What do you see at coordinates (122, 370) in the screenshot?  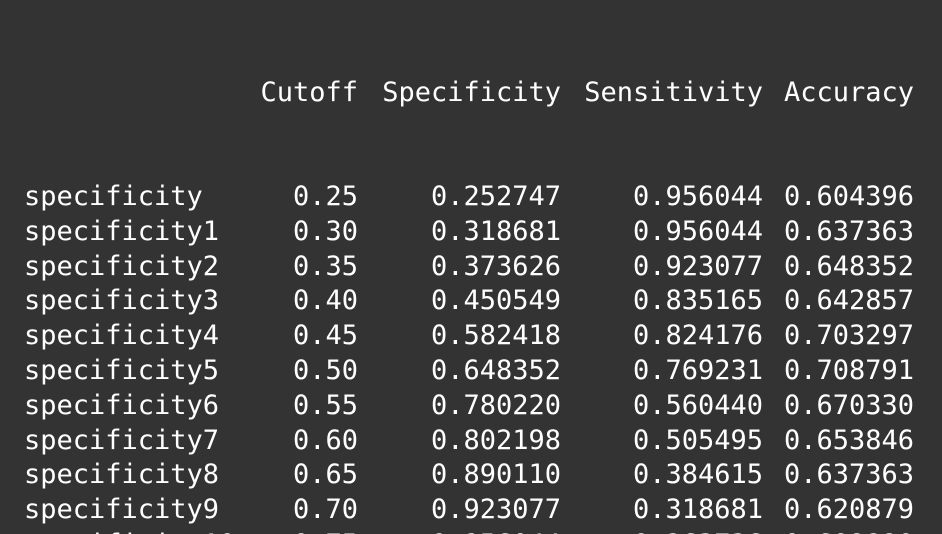 I see `row-name: specificity5` at bounding box center [122, 370].